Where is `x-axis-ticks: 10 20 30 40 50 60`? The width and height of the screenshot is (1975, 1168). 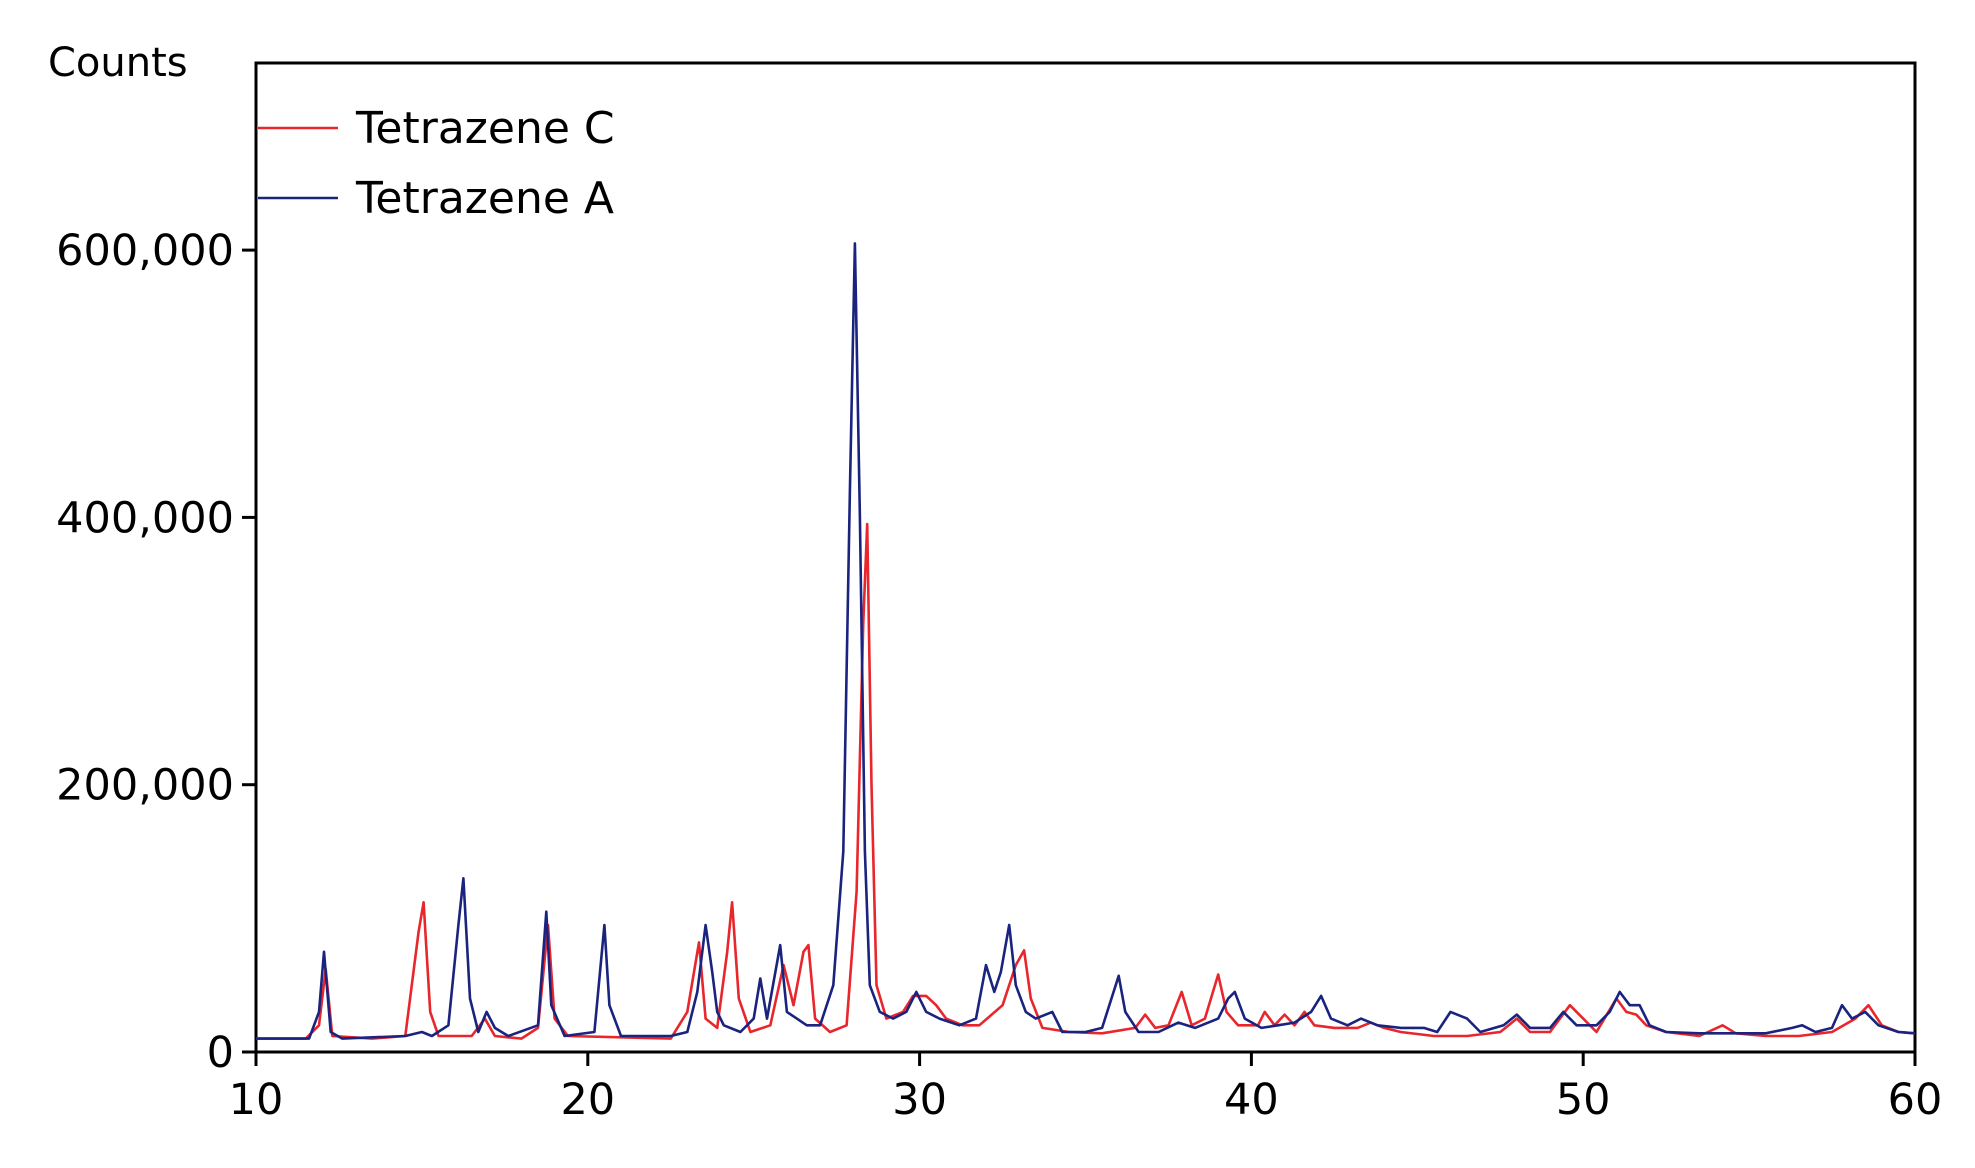 x-axis-ticks: 10 20 30 40 50 60 is located at coordinates (1086, 1088).